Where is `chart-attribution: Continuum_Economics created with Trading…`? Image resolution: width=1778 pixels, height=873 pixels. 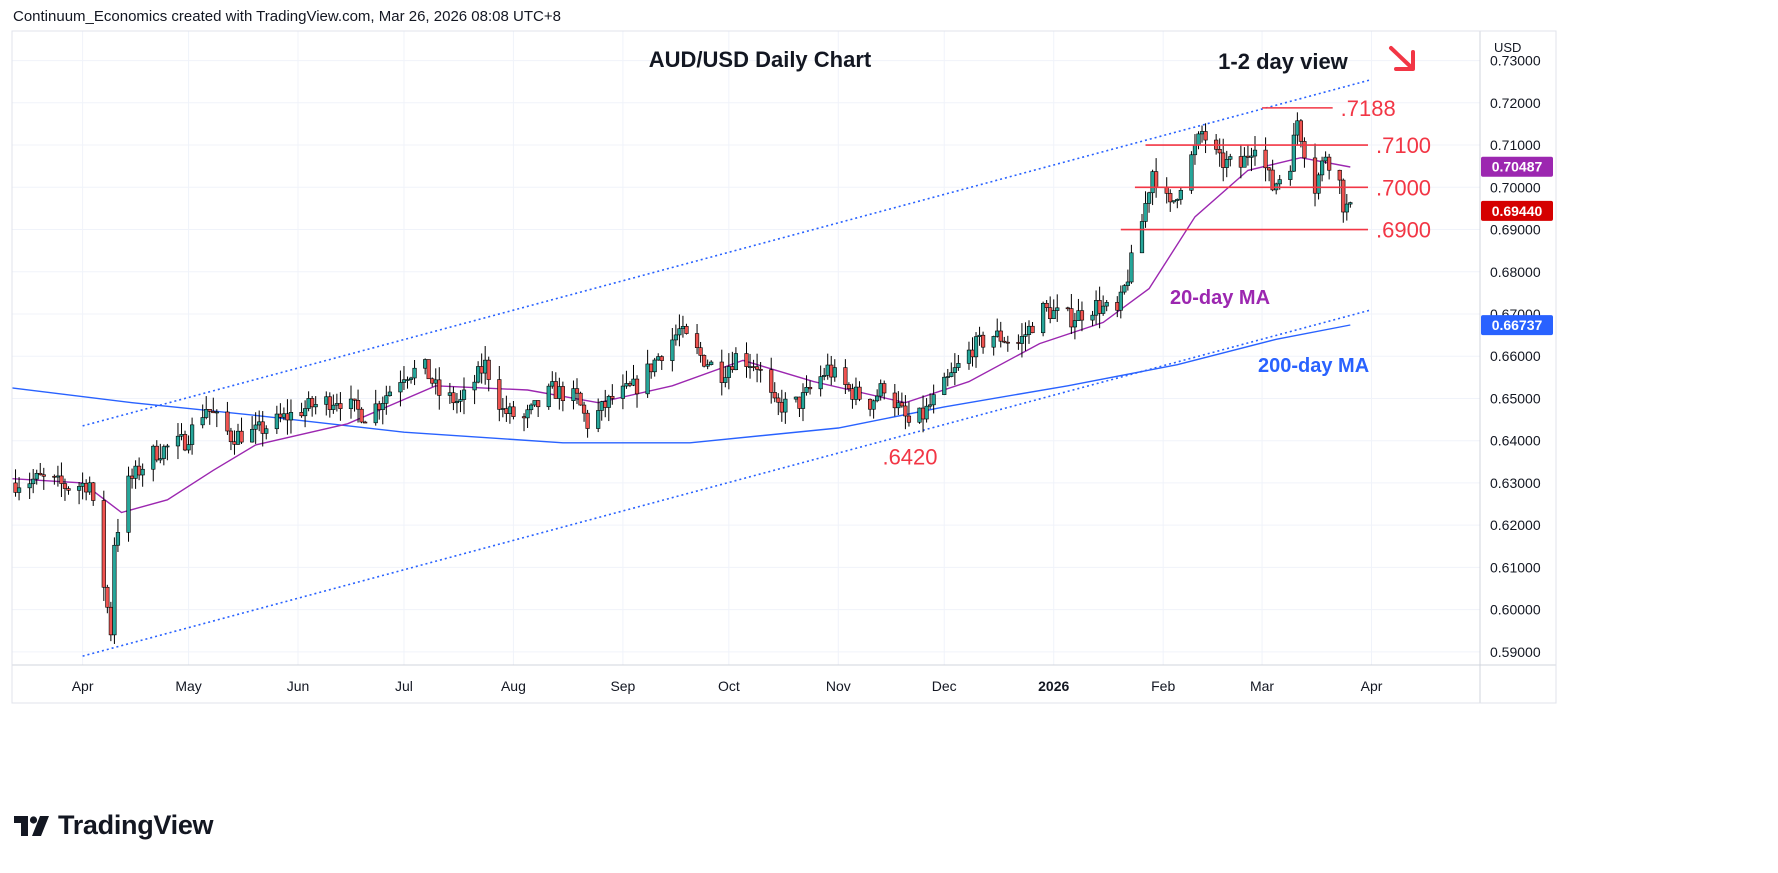
chart-attribution: Continuum_Economics created with Trading… is located at coordinates (287, 16).